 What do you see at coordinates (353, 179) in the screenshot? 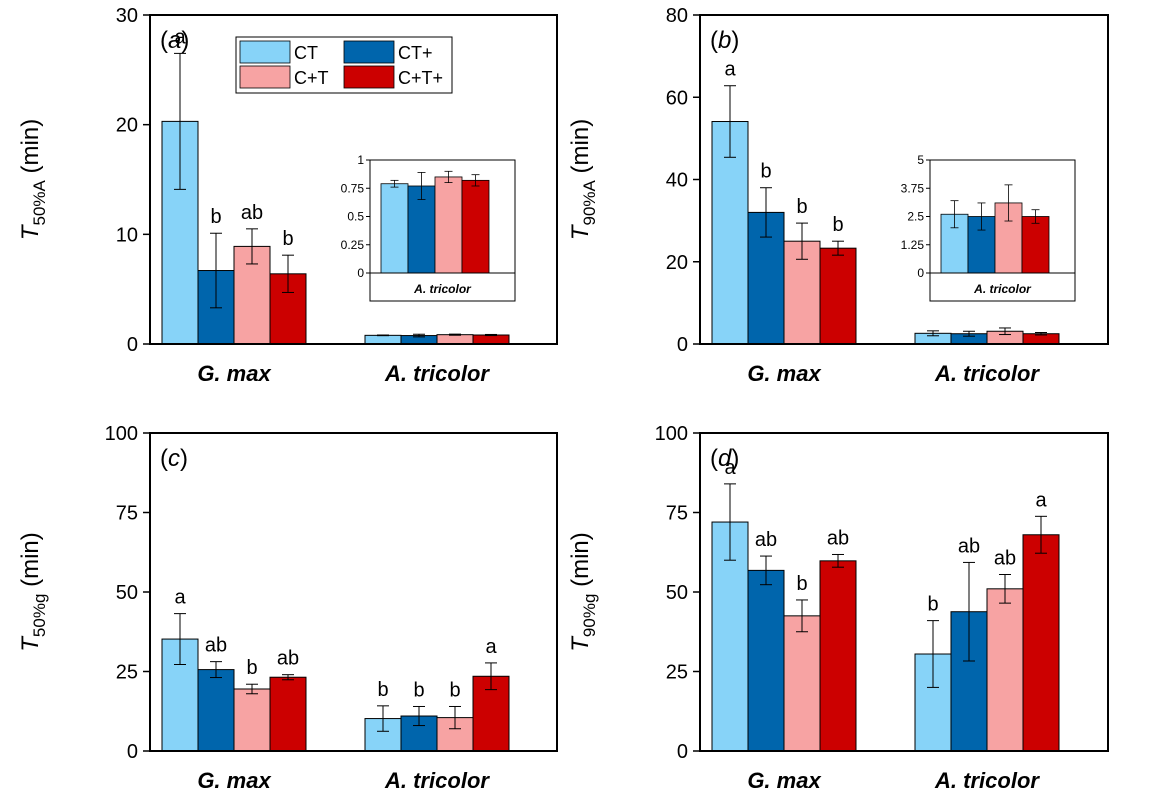
I see `plot-frame` at bounding box center [353, 179].